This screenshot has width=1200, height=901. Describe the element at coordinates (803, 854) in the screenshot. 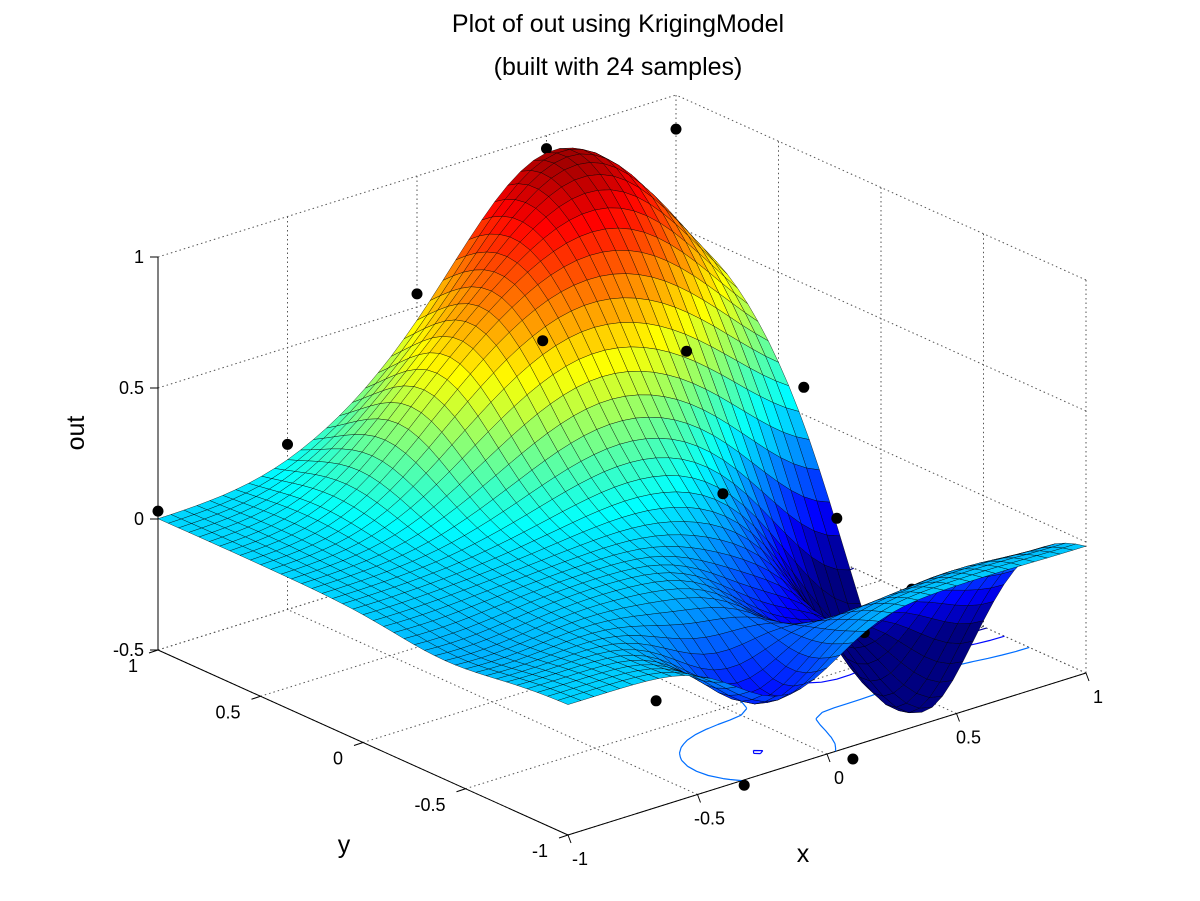

I see `x-axis-label: x` at that location.